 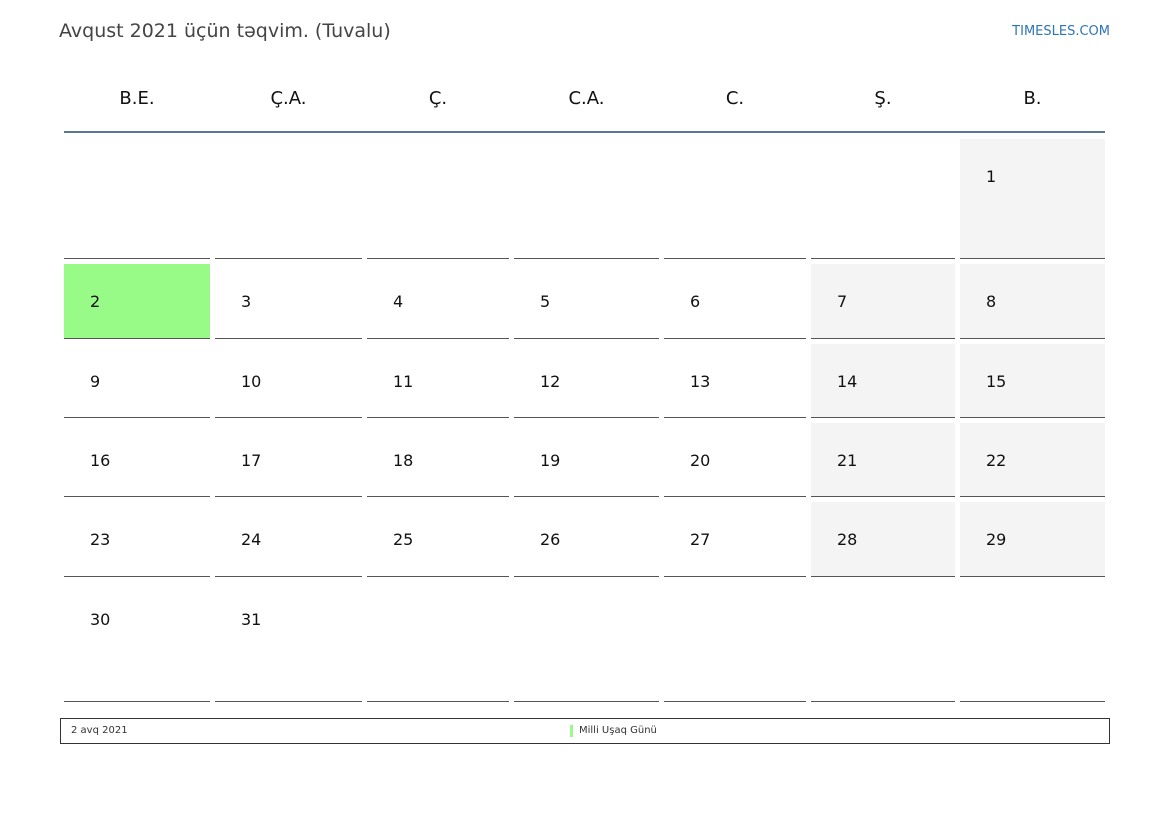 What do you see at coordinates (438, 460) in the screenshot?
I see `day-cell: 18` at bounding box center [438, 460].